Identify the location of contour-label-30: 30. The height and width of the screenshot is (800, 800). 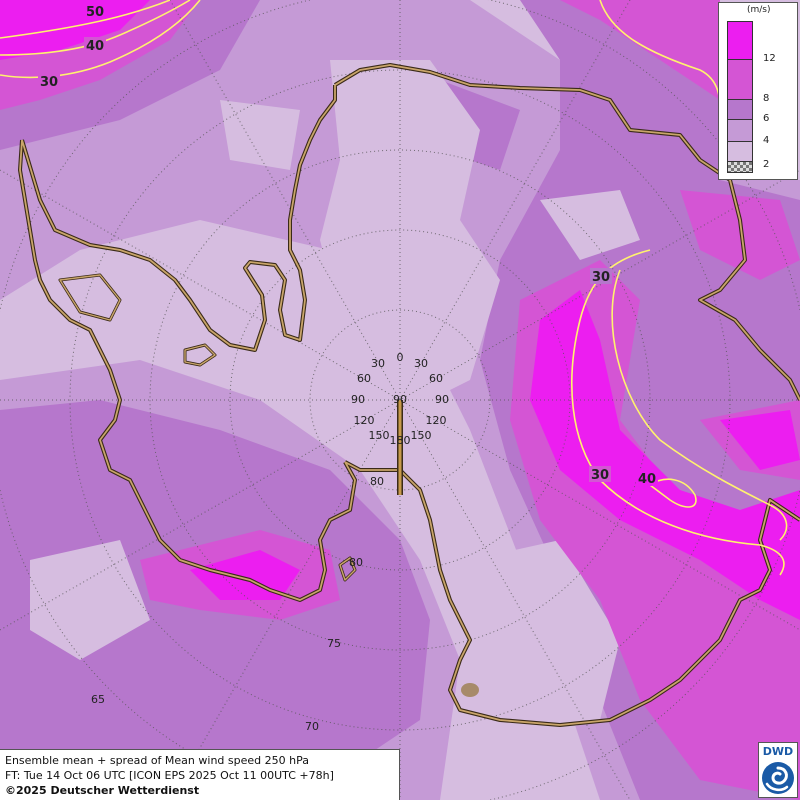
(49, 82).